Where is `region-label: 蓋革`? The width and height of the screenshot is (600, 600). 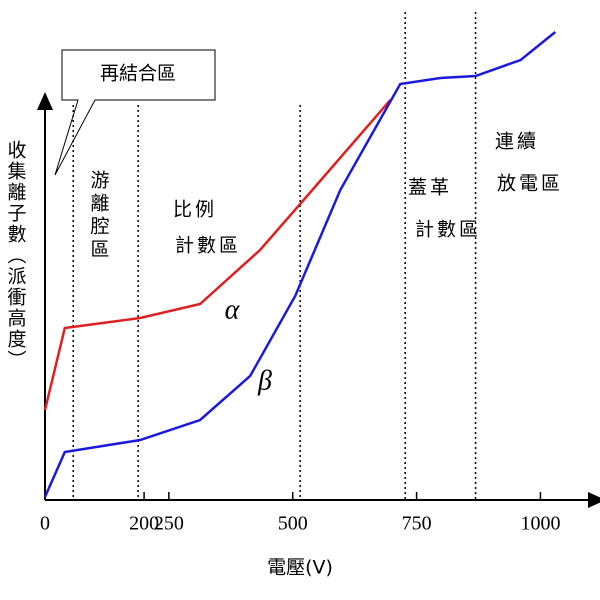 region-label: 蓋革 is located at coordinates (430, 188).